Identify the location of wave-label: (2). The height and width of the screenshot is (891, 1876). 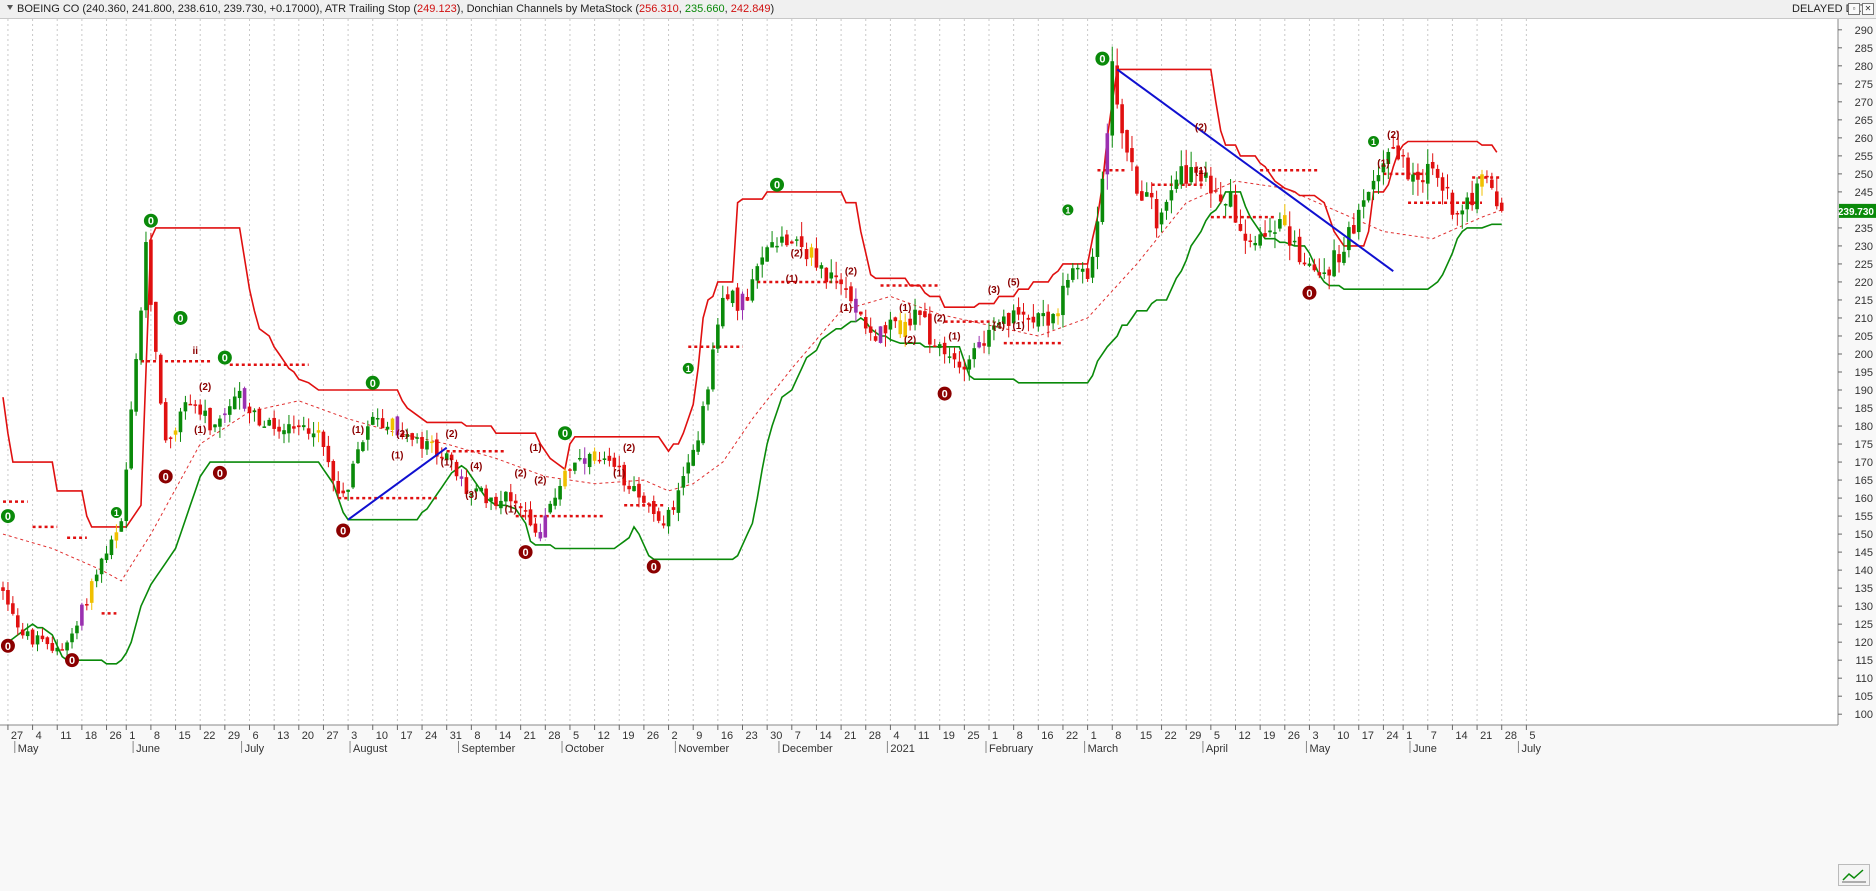
(940, 319).